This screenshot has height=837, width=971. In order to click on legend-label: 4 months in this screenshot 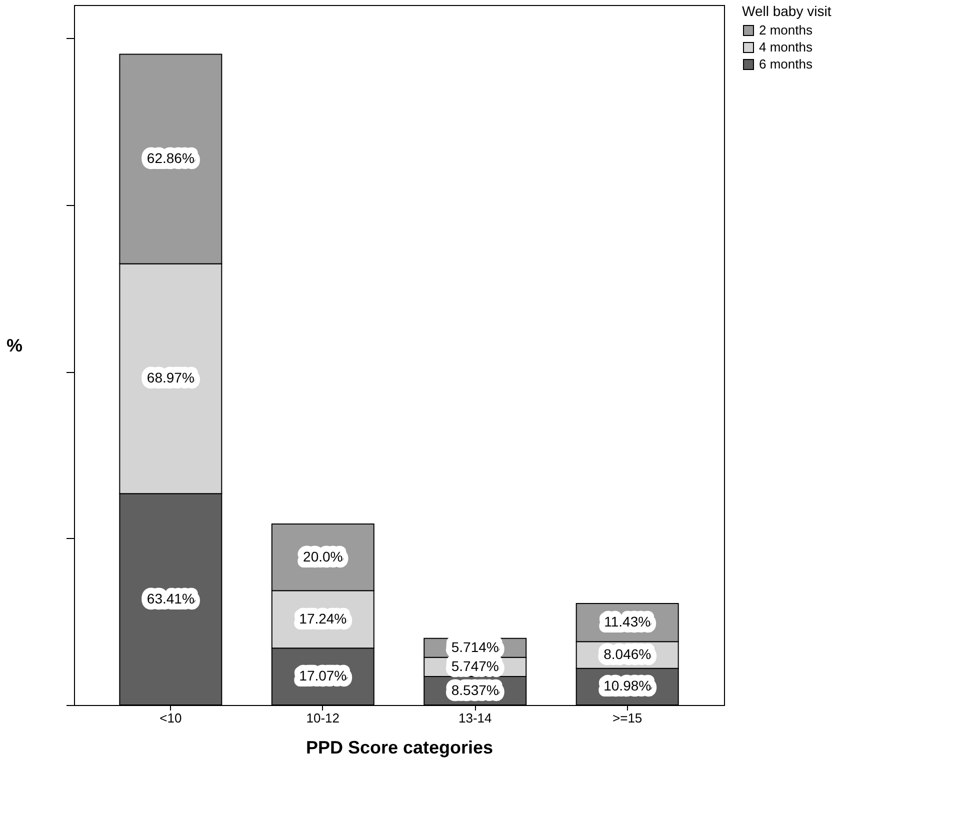, I will do `click(786, 47)`.